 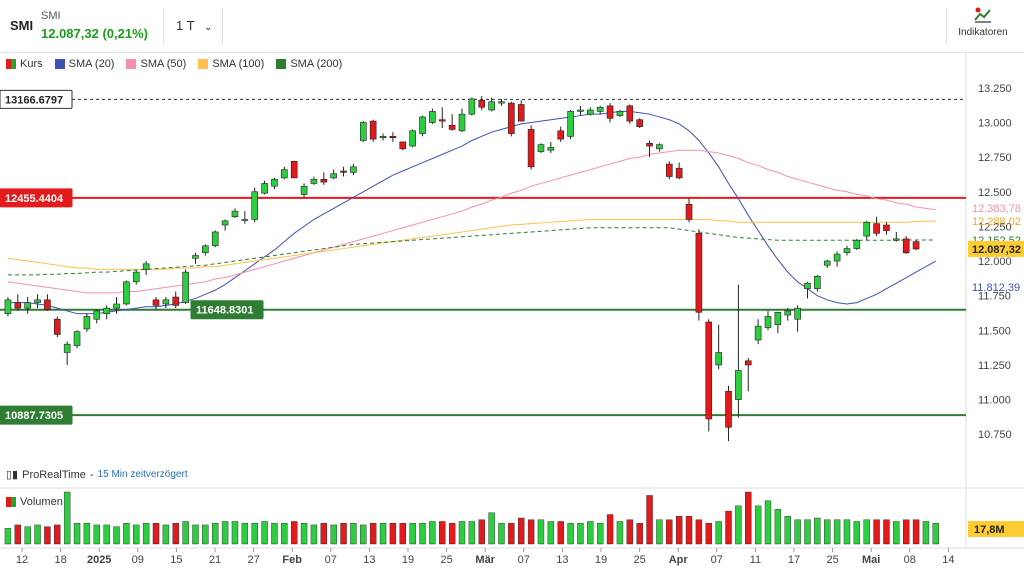 I want to click on legend-item: SMA (20), so click(x=84, y=64).